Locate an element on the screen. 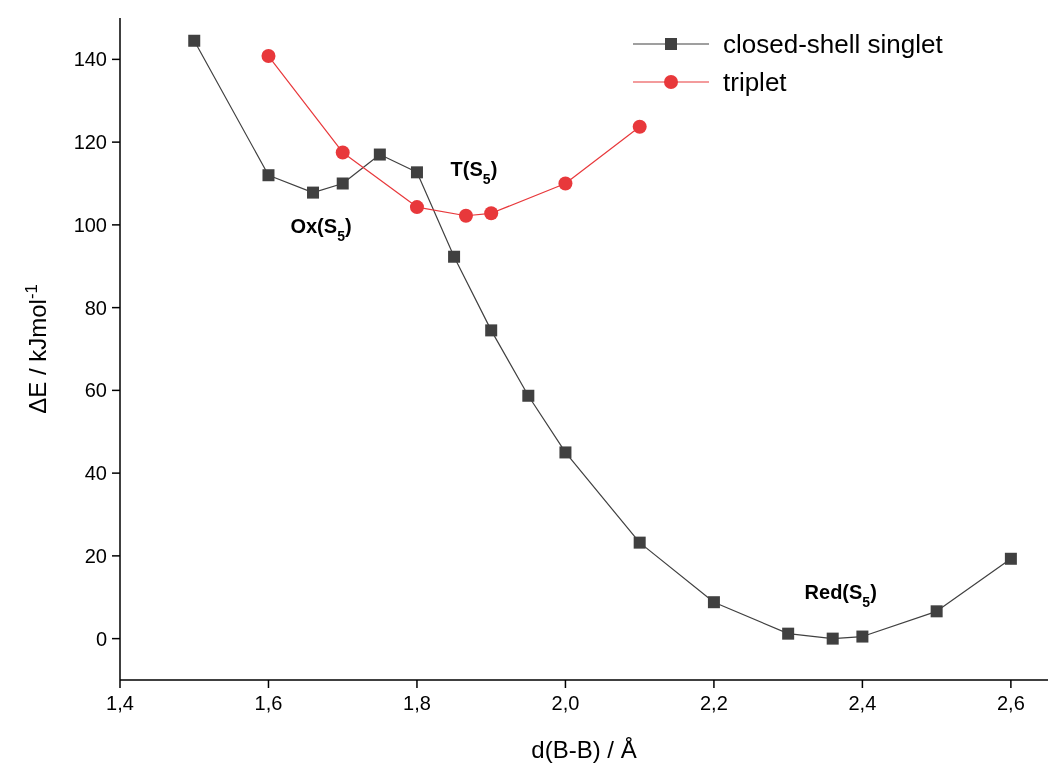 The image size is (1061, 780). y-tick-label: 80 is located at coordinates (95, 307).